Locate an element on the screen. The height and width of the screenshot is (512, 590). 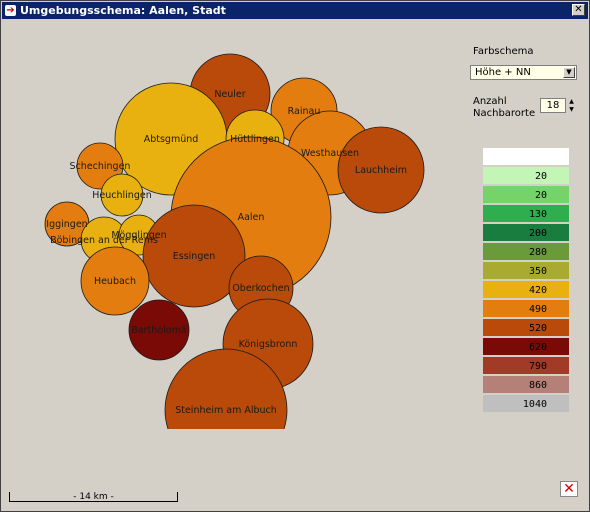
chevron-down-icon: ▼ is located at coordinates (569, 72).